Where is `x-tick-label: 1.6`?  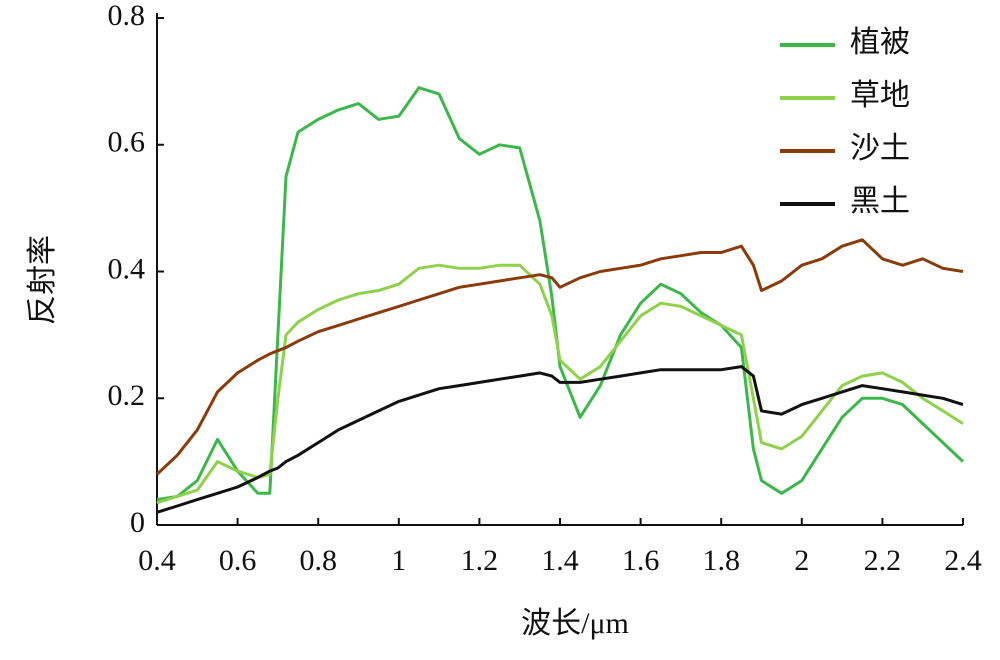
x-tick-label: 1.6 is located at coordinates (641, 560).